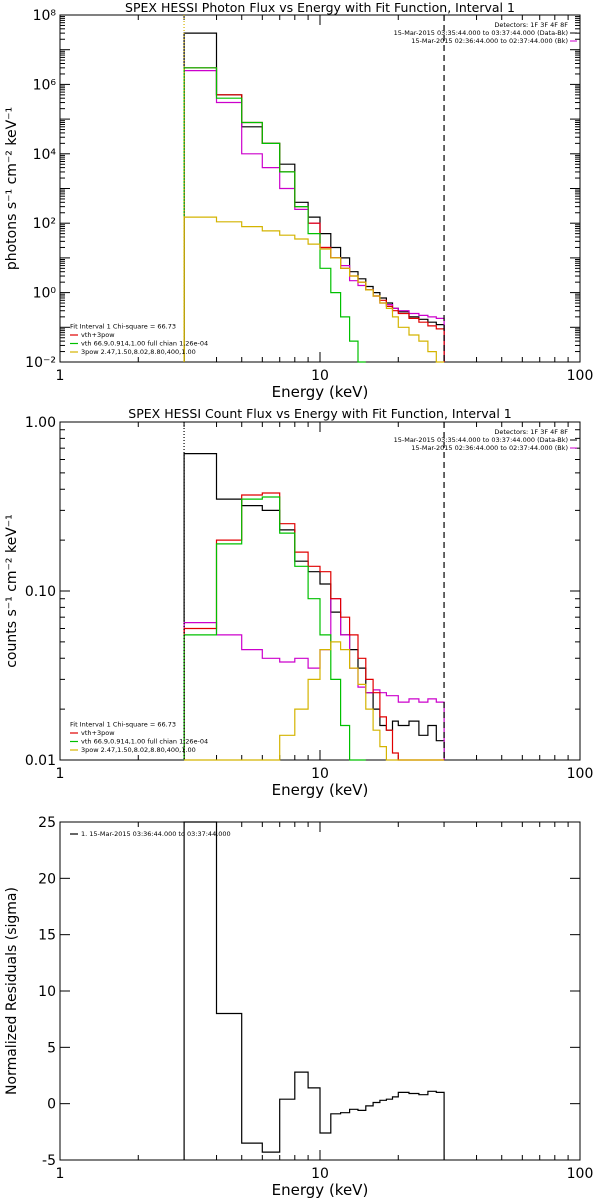 The image size is (600, 1200). What do you see at coordinates (45, 16) in the screenshot?
I see `y-tick-label: 10⁸` at bounding box center [45, 16].